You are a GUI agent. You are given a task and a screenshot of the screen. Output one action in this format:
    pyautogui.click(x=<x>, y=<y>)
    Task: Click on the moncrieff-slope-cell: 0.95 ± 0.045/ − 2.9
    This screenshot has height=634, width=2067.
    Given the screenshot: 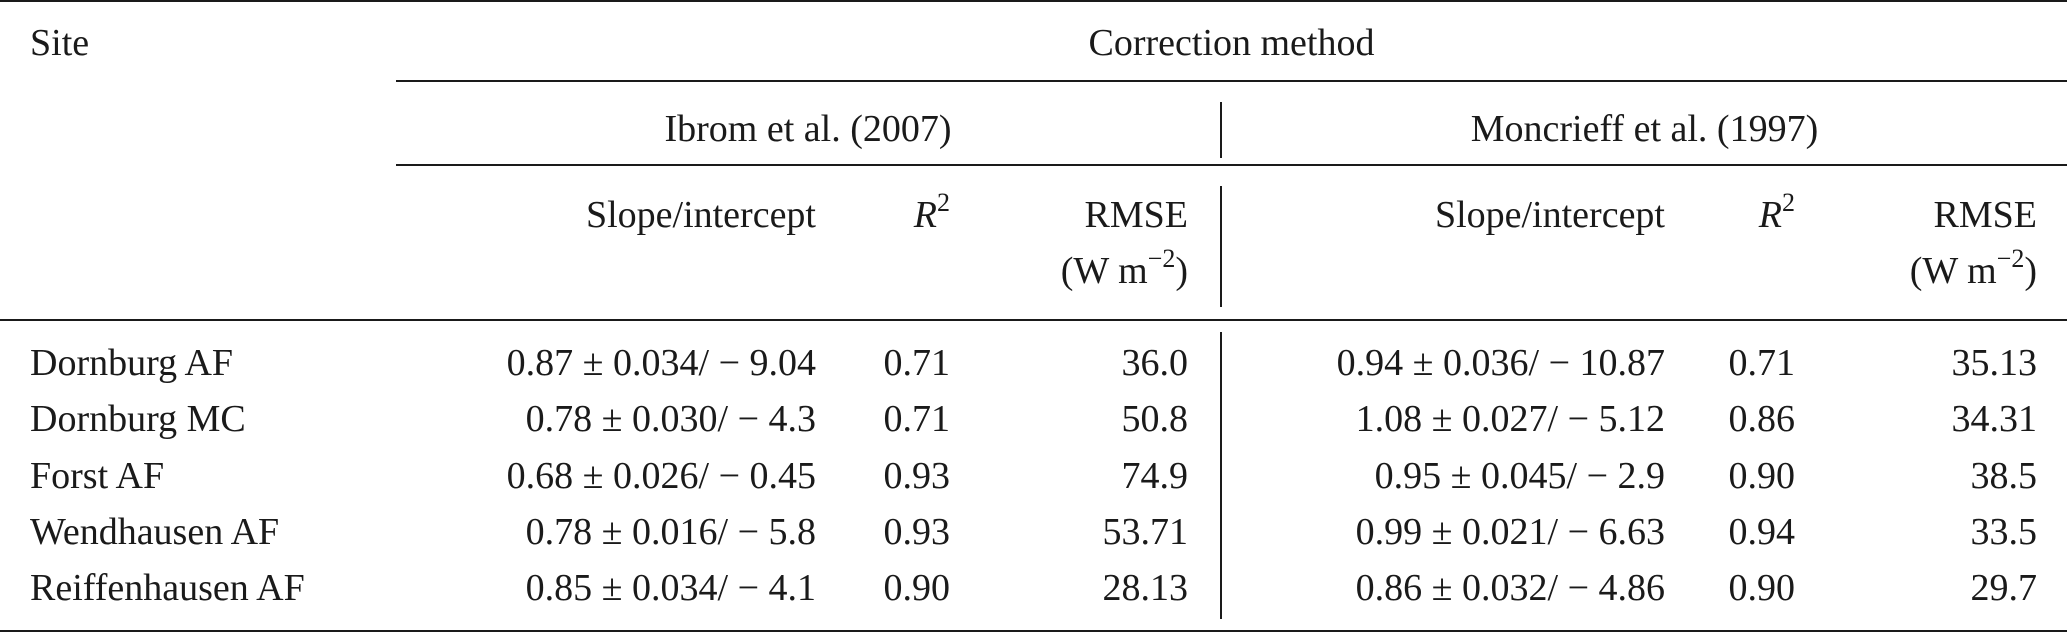 What is the action you would take?
    pyautogui.click(x=1519, y=476)
    